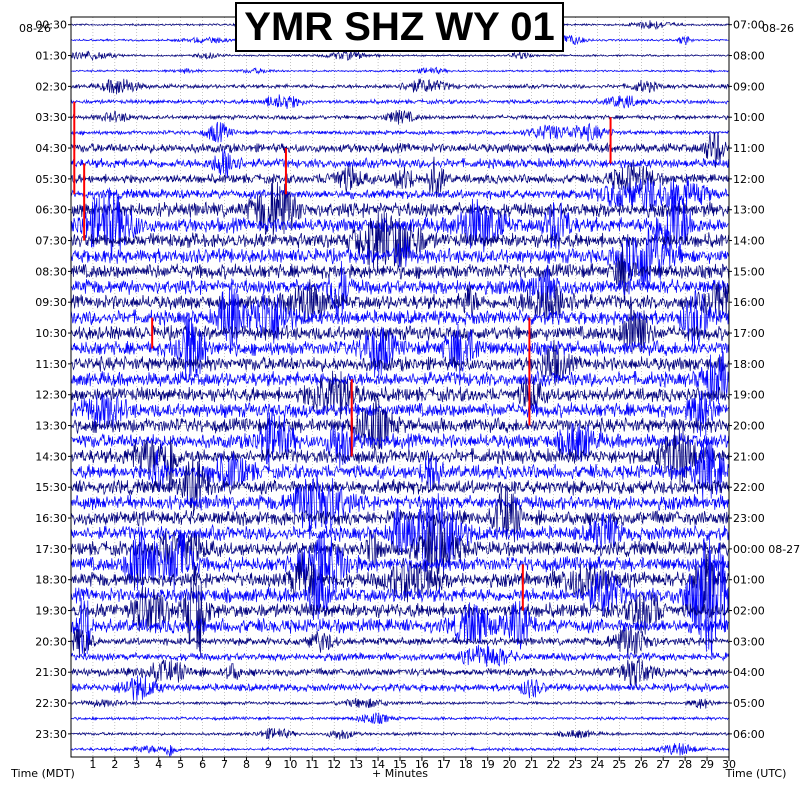 The height and width of the screenshot is (800, 800). Describe the element at coordinates (749, 25) in the screenshot. I see `right-time-label: 07:00` at that location.